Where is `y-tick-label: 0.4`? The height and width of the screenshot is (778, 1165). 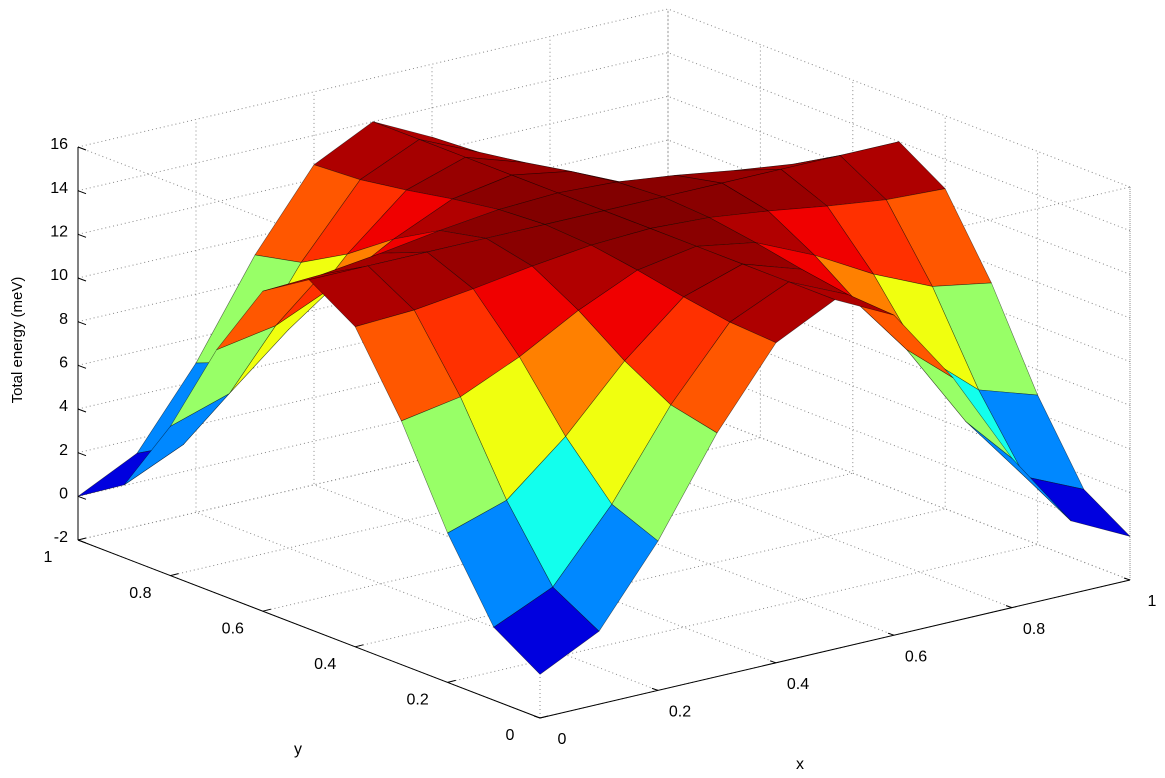 y-tick-label: 0.4 is located at coordinates (325, 664).